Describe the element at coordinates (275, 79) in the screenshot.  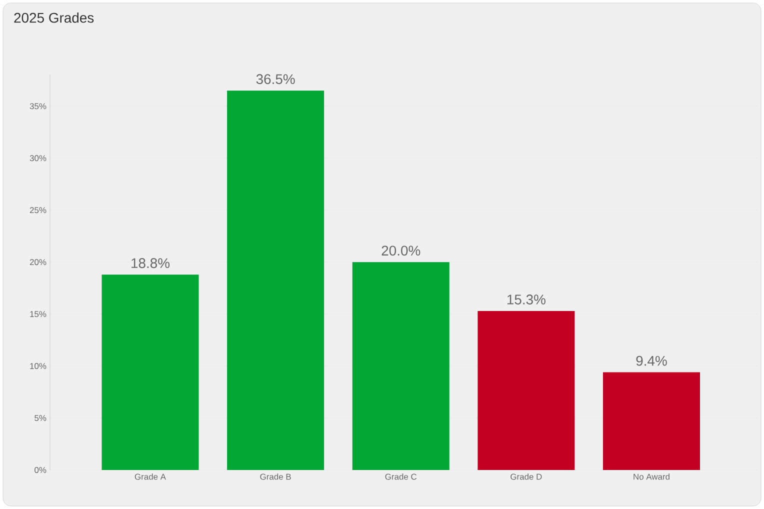
I see `data-label: 36.5%` at that location.